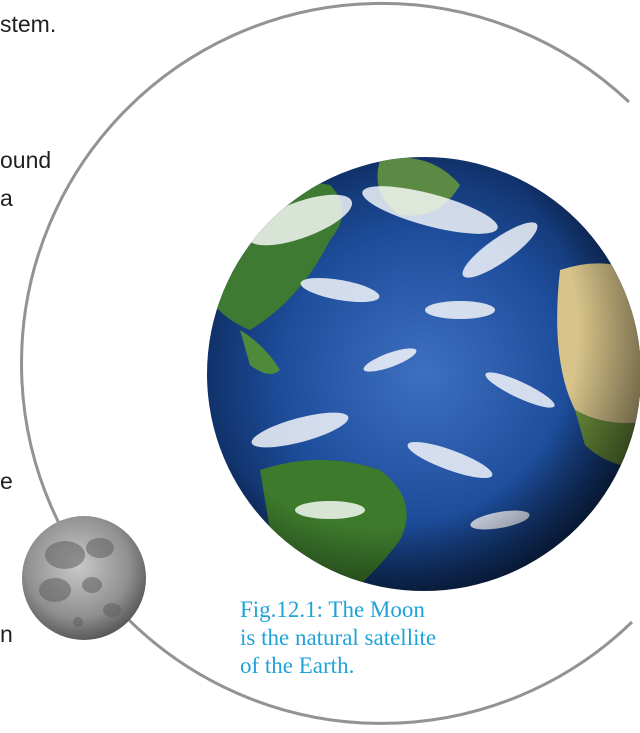 The height and width of the screenshot is (733, 640). What do you see at coordinates (6, 198) in the screenshot?
I see `body-text-fragment-a: a` at bounding box center [6, 198].